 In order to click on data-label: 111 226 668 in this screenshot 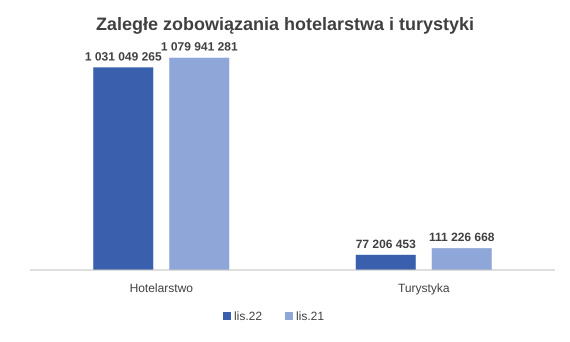, I will do `click(462, 237)`.